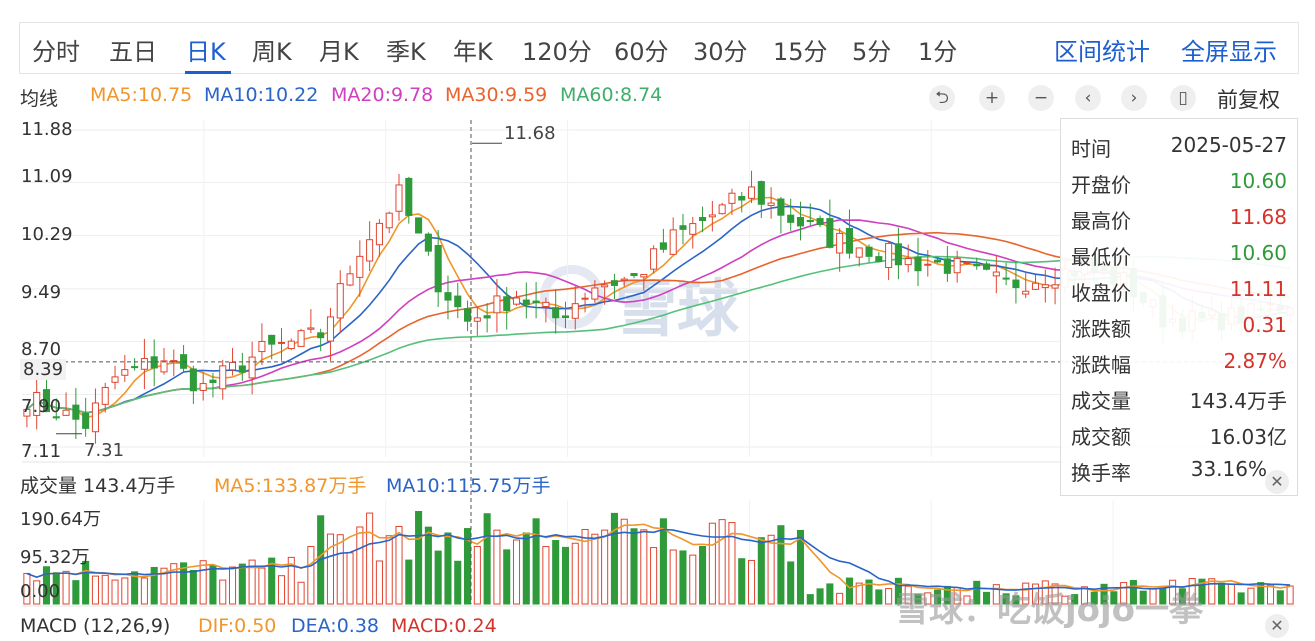  I want to click on ma10-legend: MA10:10.22, so click(261, 95).